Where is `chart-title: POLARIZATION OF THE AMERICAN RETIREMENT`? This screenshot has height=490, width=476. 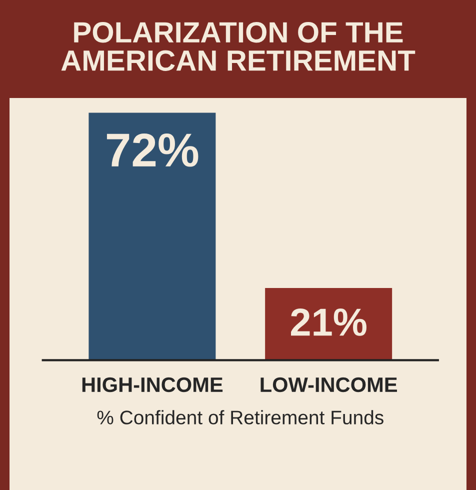
chart-title: POLARIZATION OF THE AMERICAN RETIREMENT is located at coordinates (238, 46).